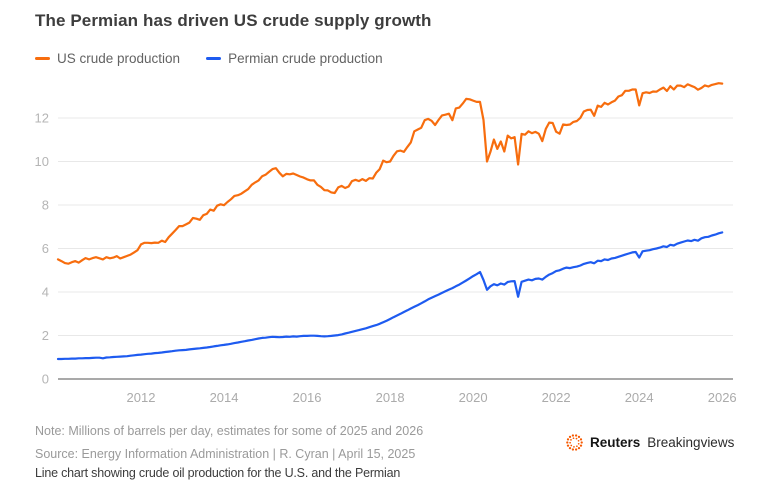  Describe the element at coordinates (473, 397) in the screenshot. I see `x-tick-label: 2020` at that location.